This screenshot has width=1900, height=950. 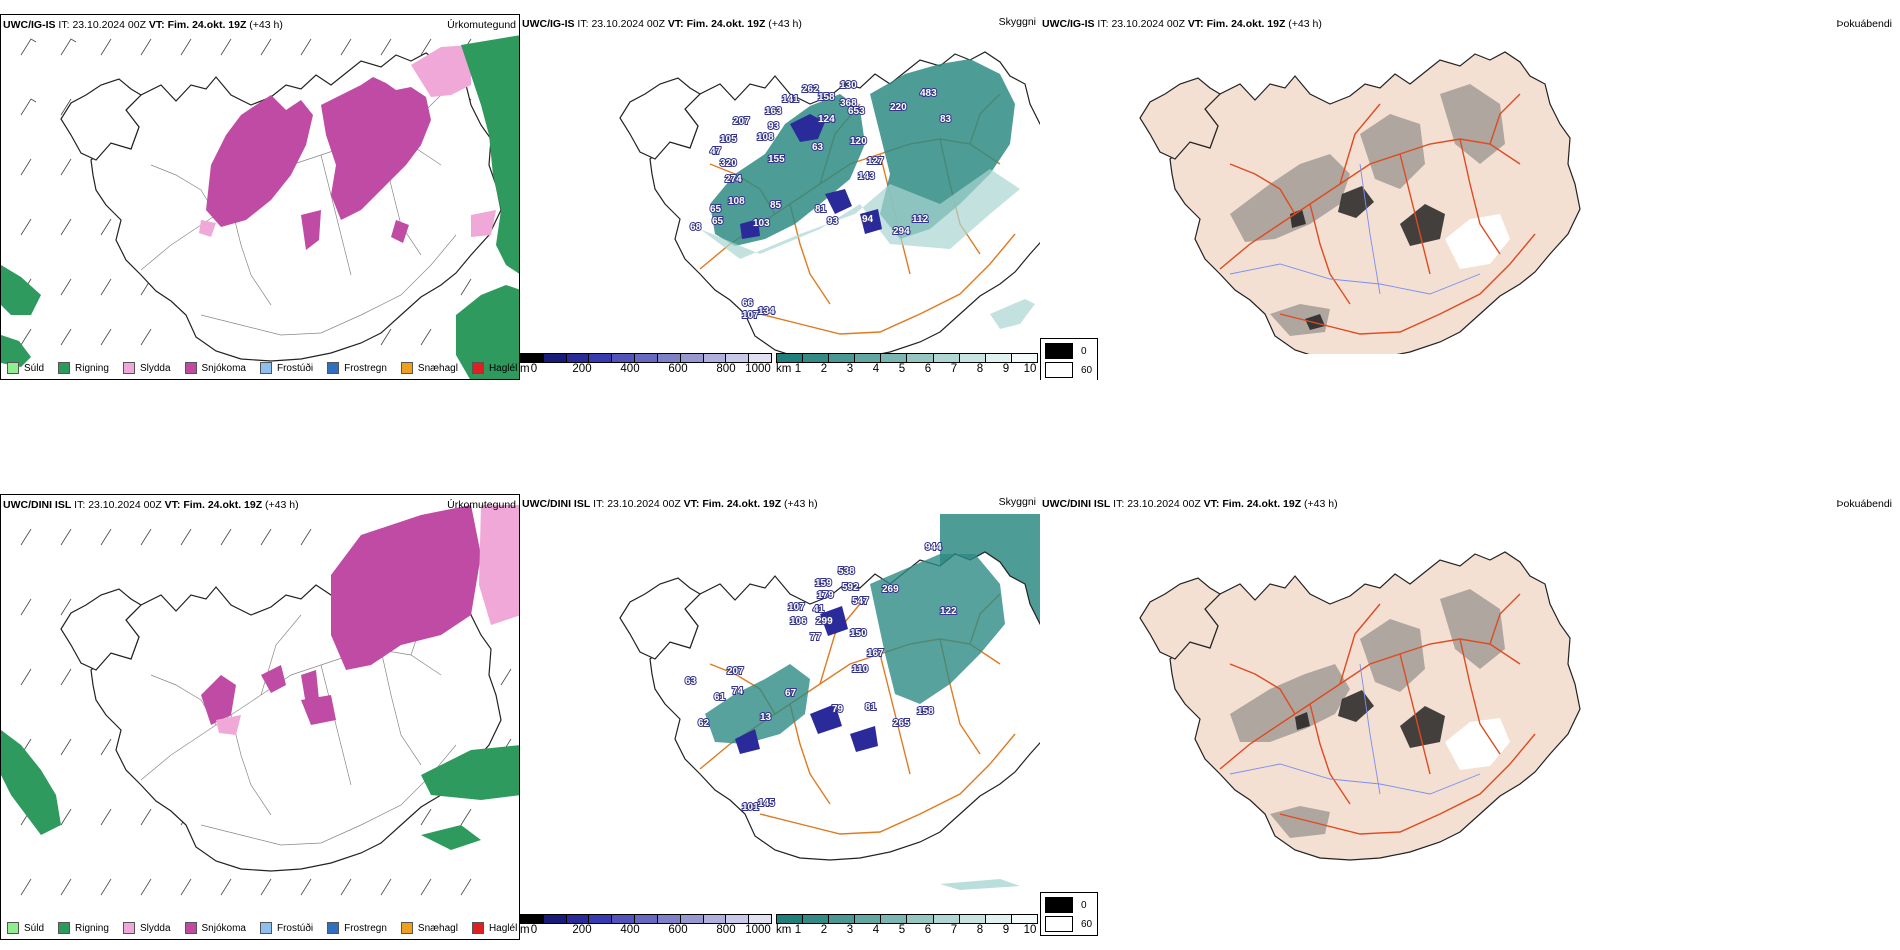 What do you see at coordinates (25, 928) in the screenshot?
I see `legend-item-drizzle: Súld` at bounding box center [25, 928].